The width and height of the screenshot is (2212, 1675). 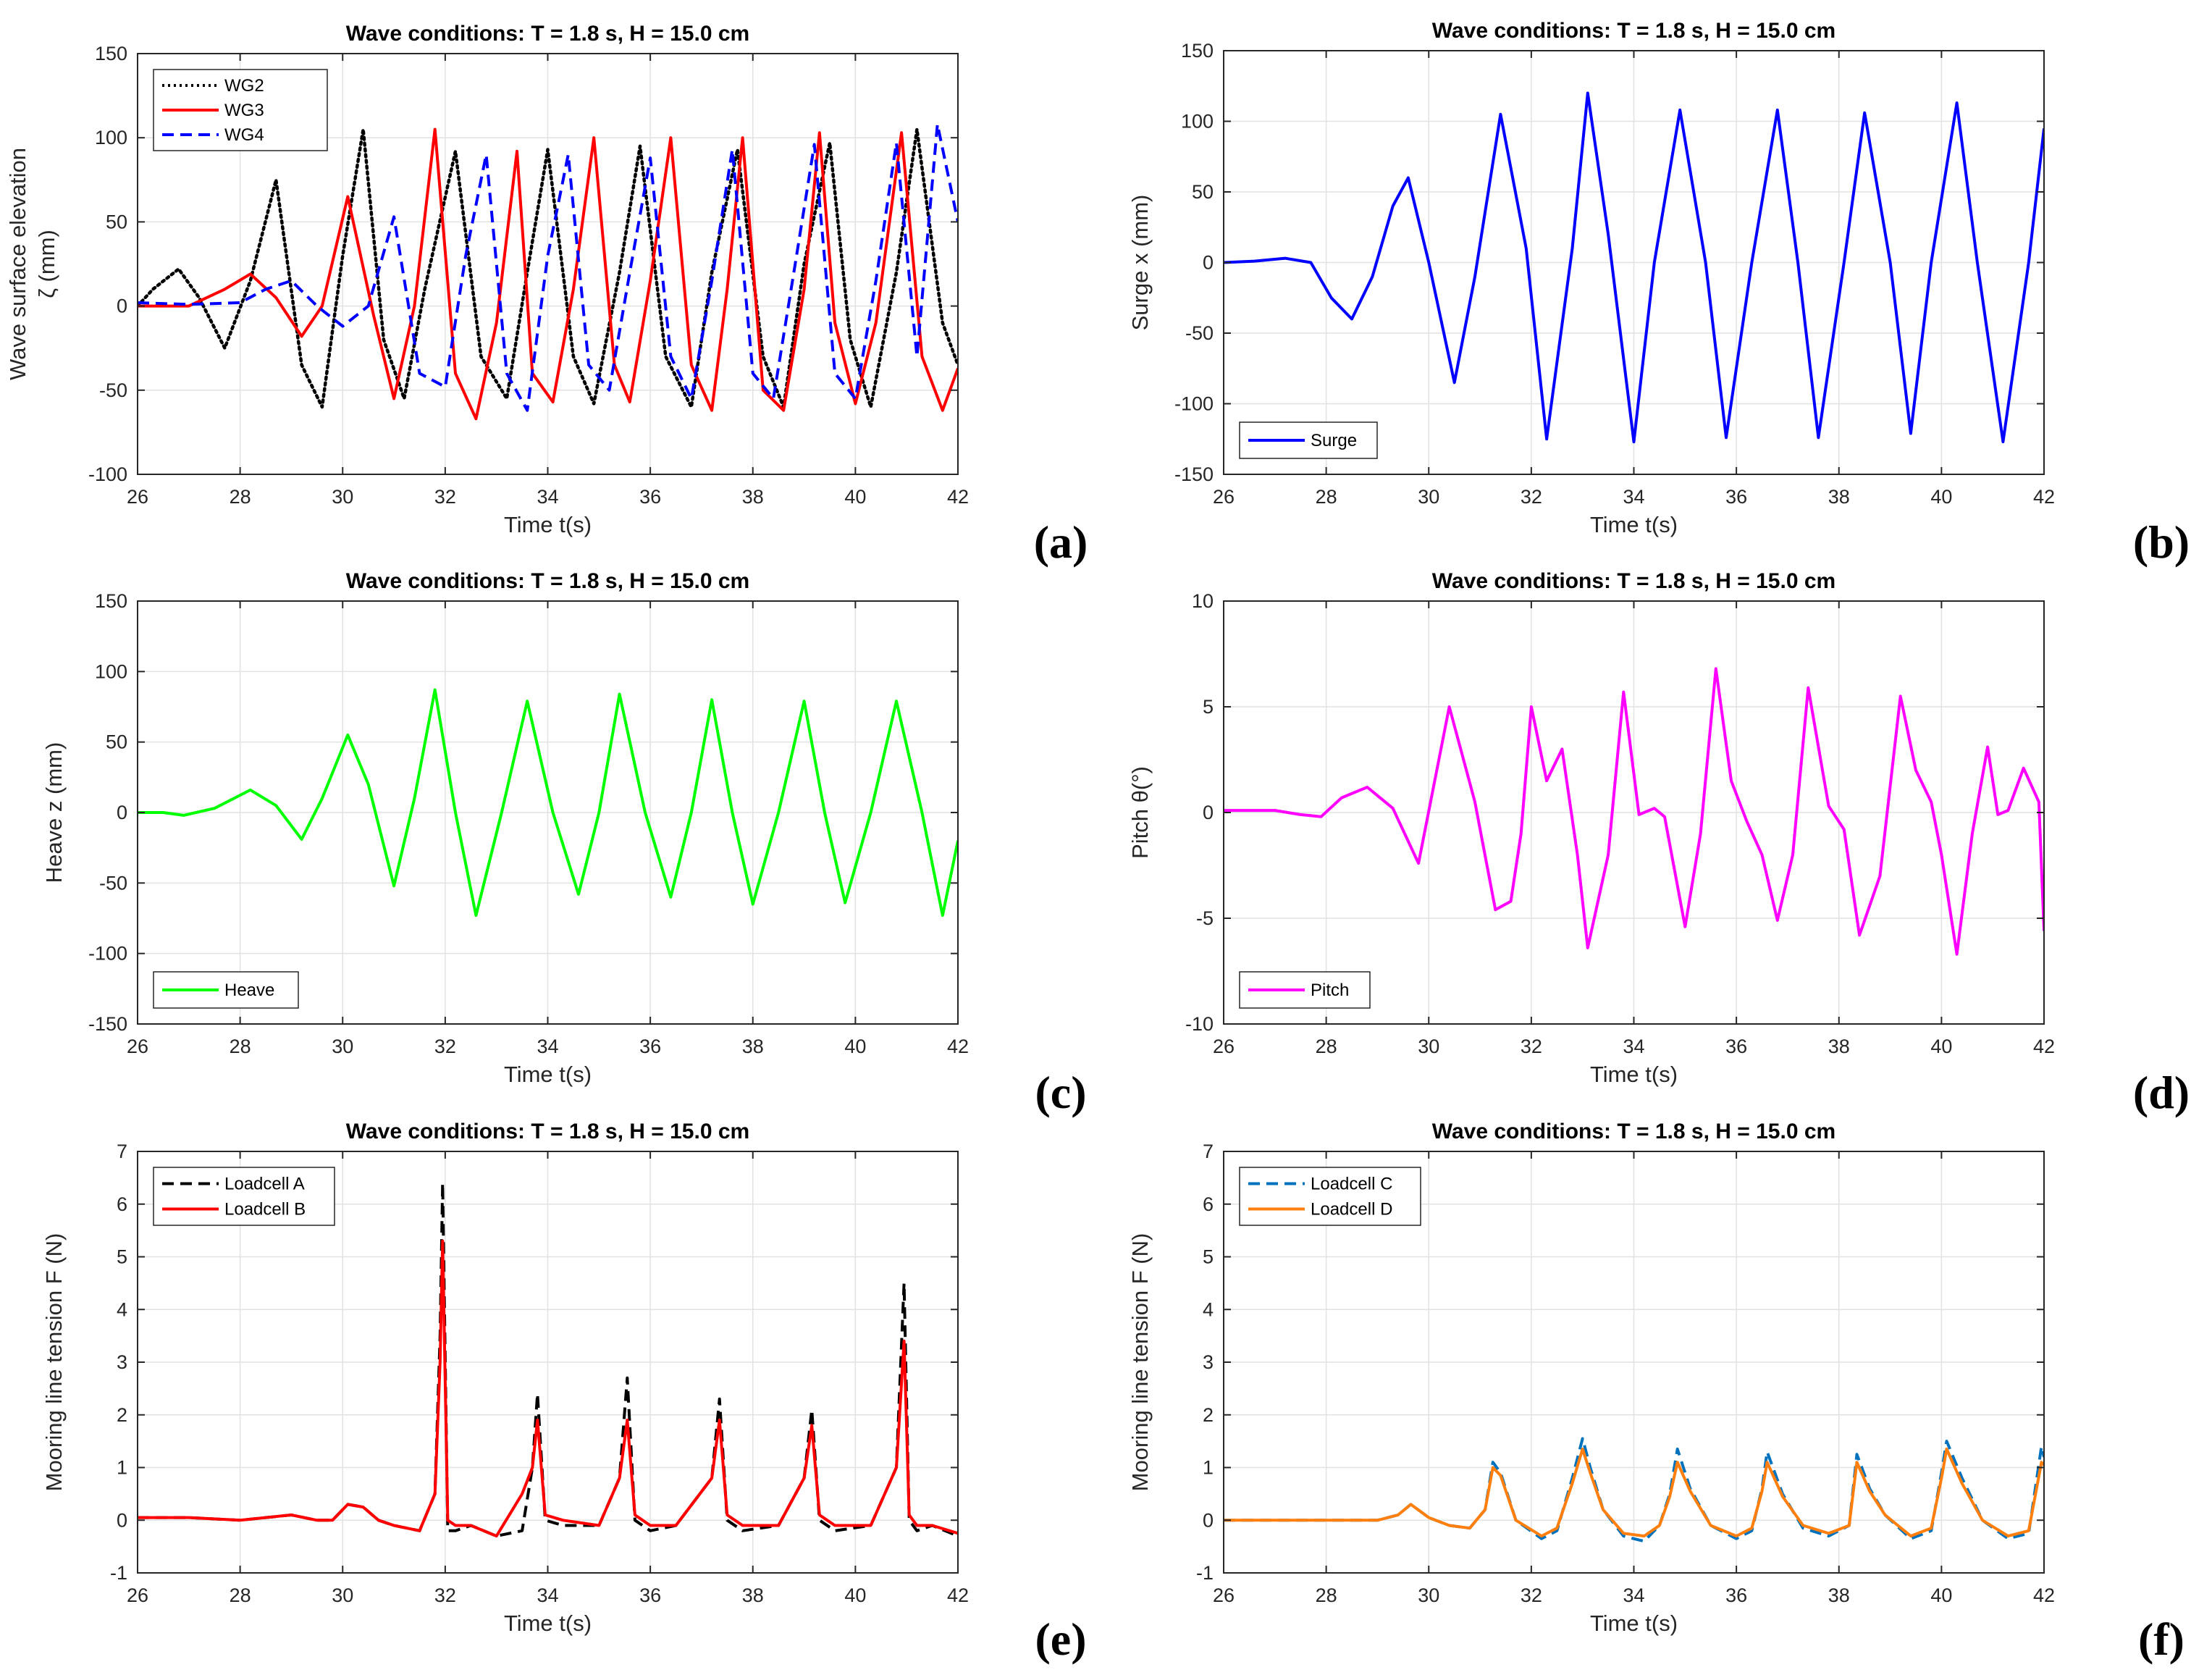 What do you see at coordinates (244, 86) in the screenshot?
I see `legend-label: WG2` at bounding box center [244, 86].